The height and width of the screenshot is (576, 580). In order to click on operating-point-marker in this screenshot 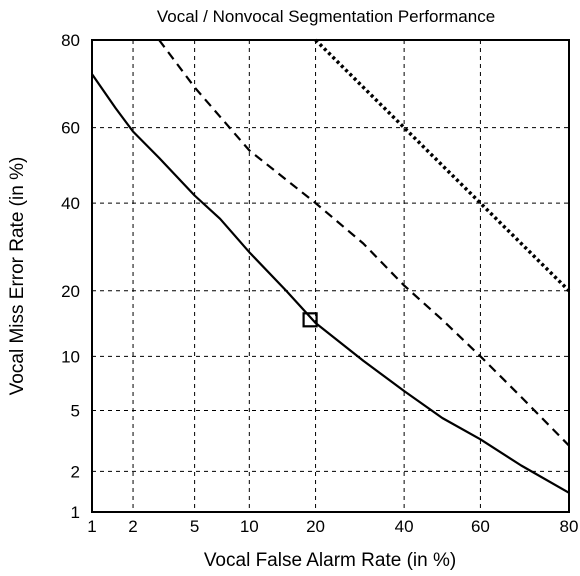, I will do `click(310, 320)`.